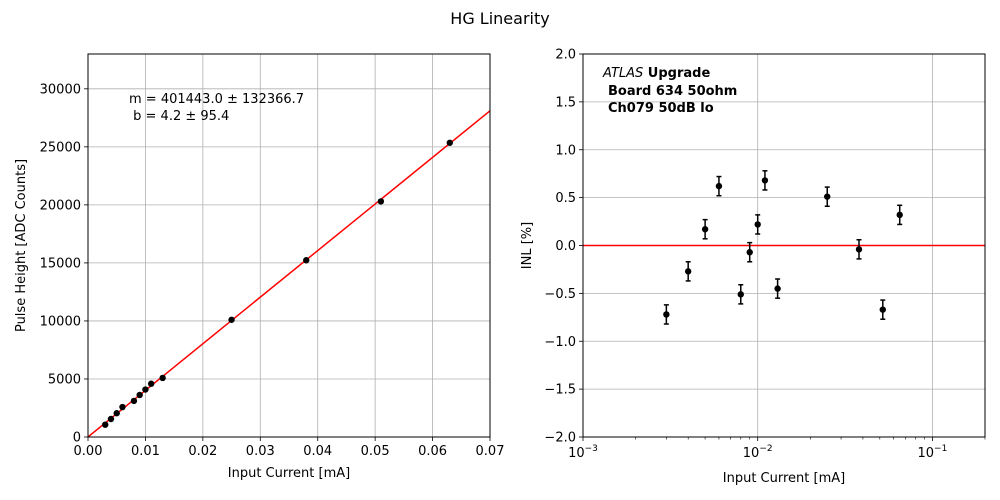 The image size is (1000, 500). I want to click on y-tick-label: 5000, so click(64, 379).